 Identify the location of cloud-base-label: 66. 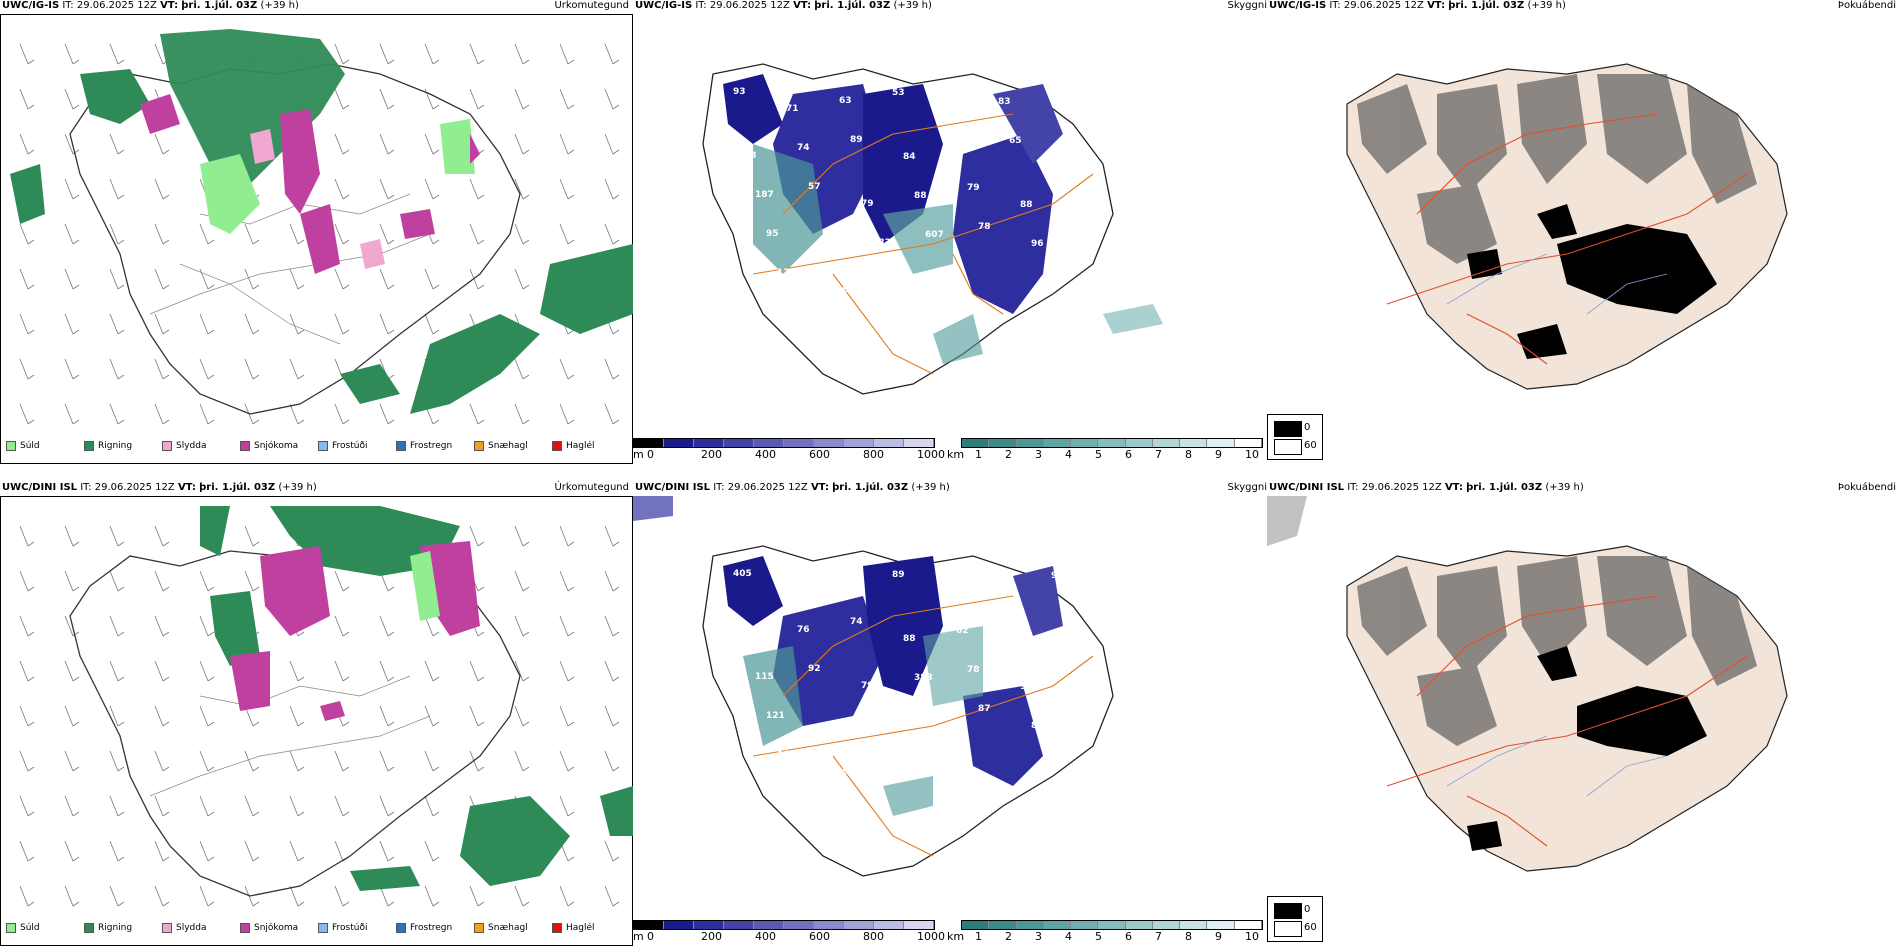
(750, 638).